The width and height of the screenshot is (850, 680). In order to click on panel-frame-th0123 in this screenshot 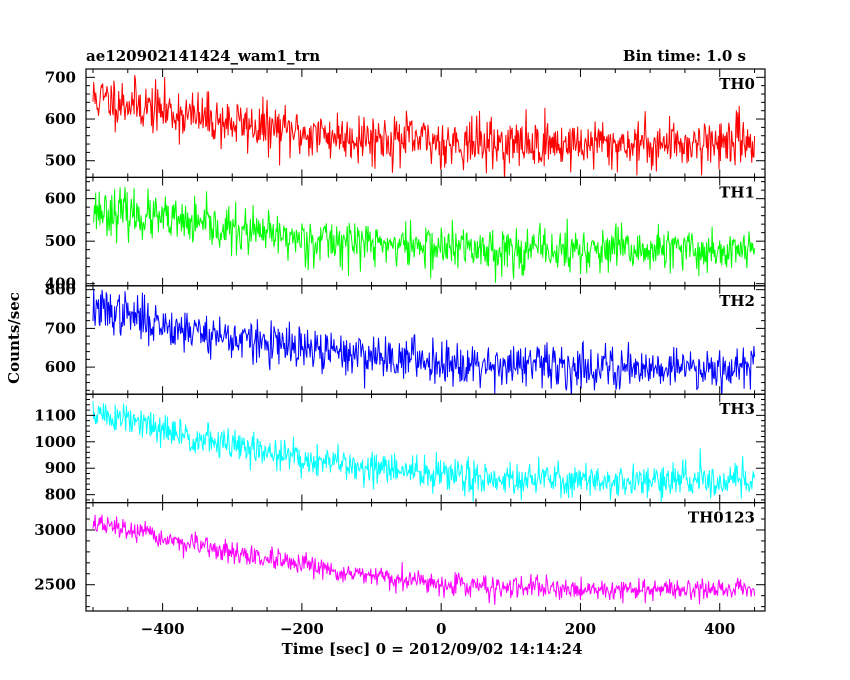, I will do `click(425, 557)`.